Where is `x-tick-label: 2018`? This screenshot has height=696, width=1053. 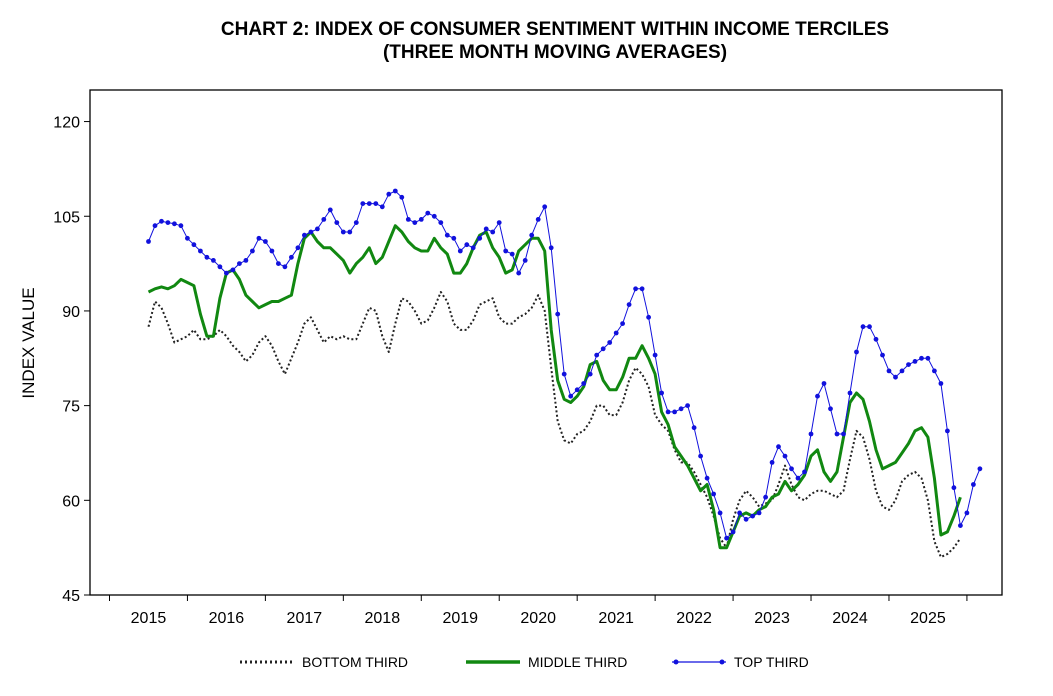
x-tick-label: 2018 is located at coordinates (383, 618).